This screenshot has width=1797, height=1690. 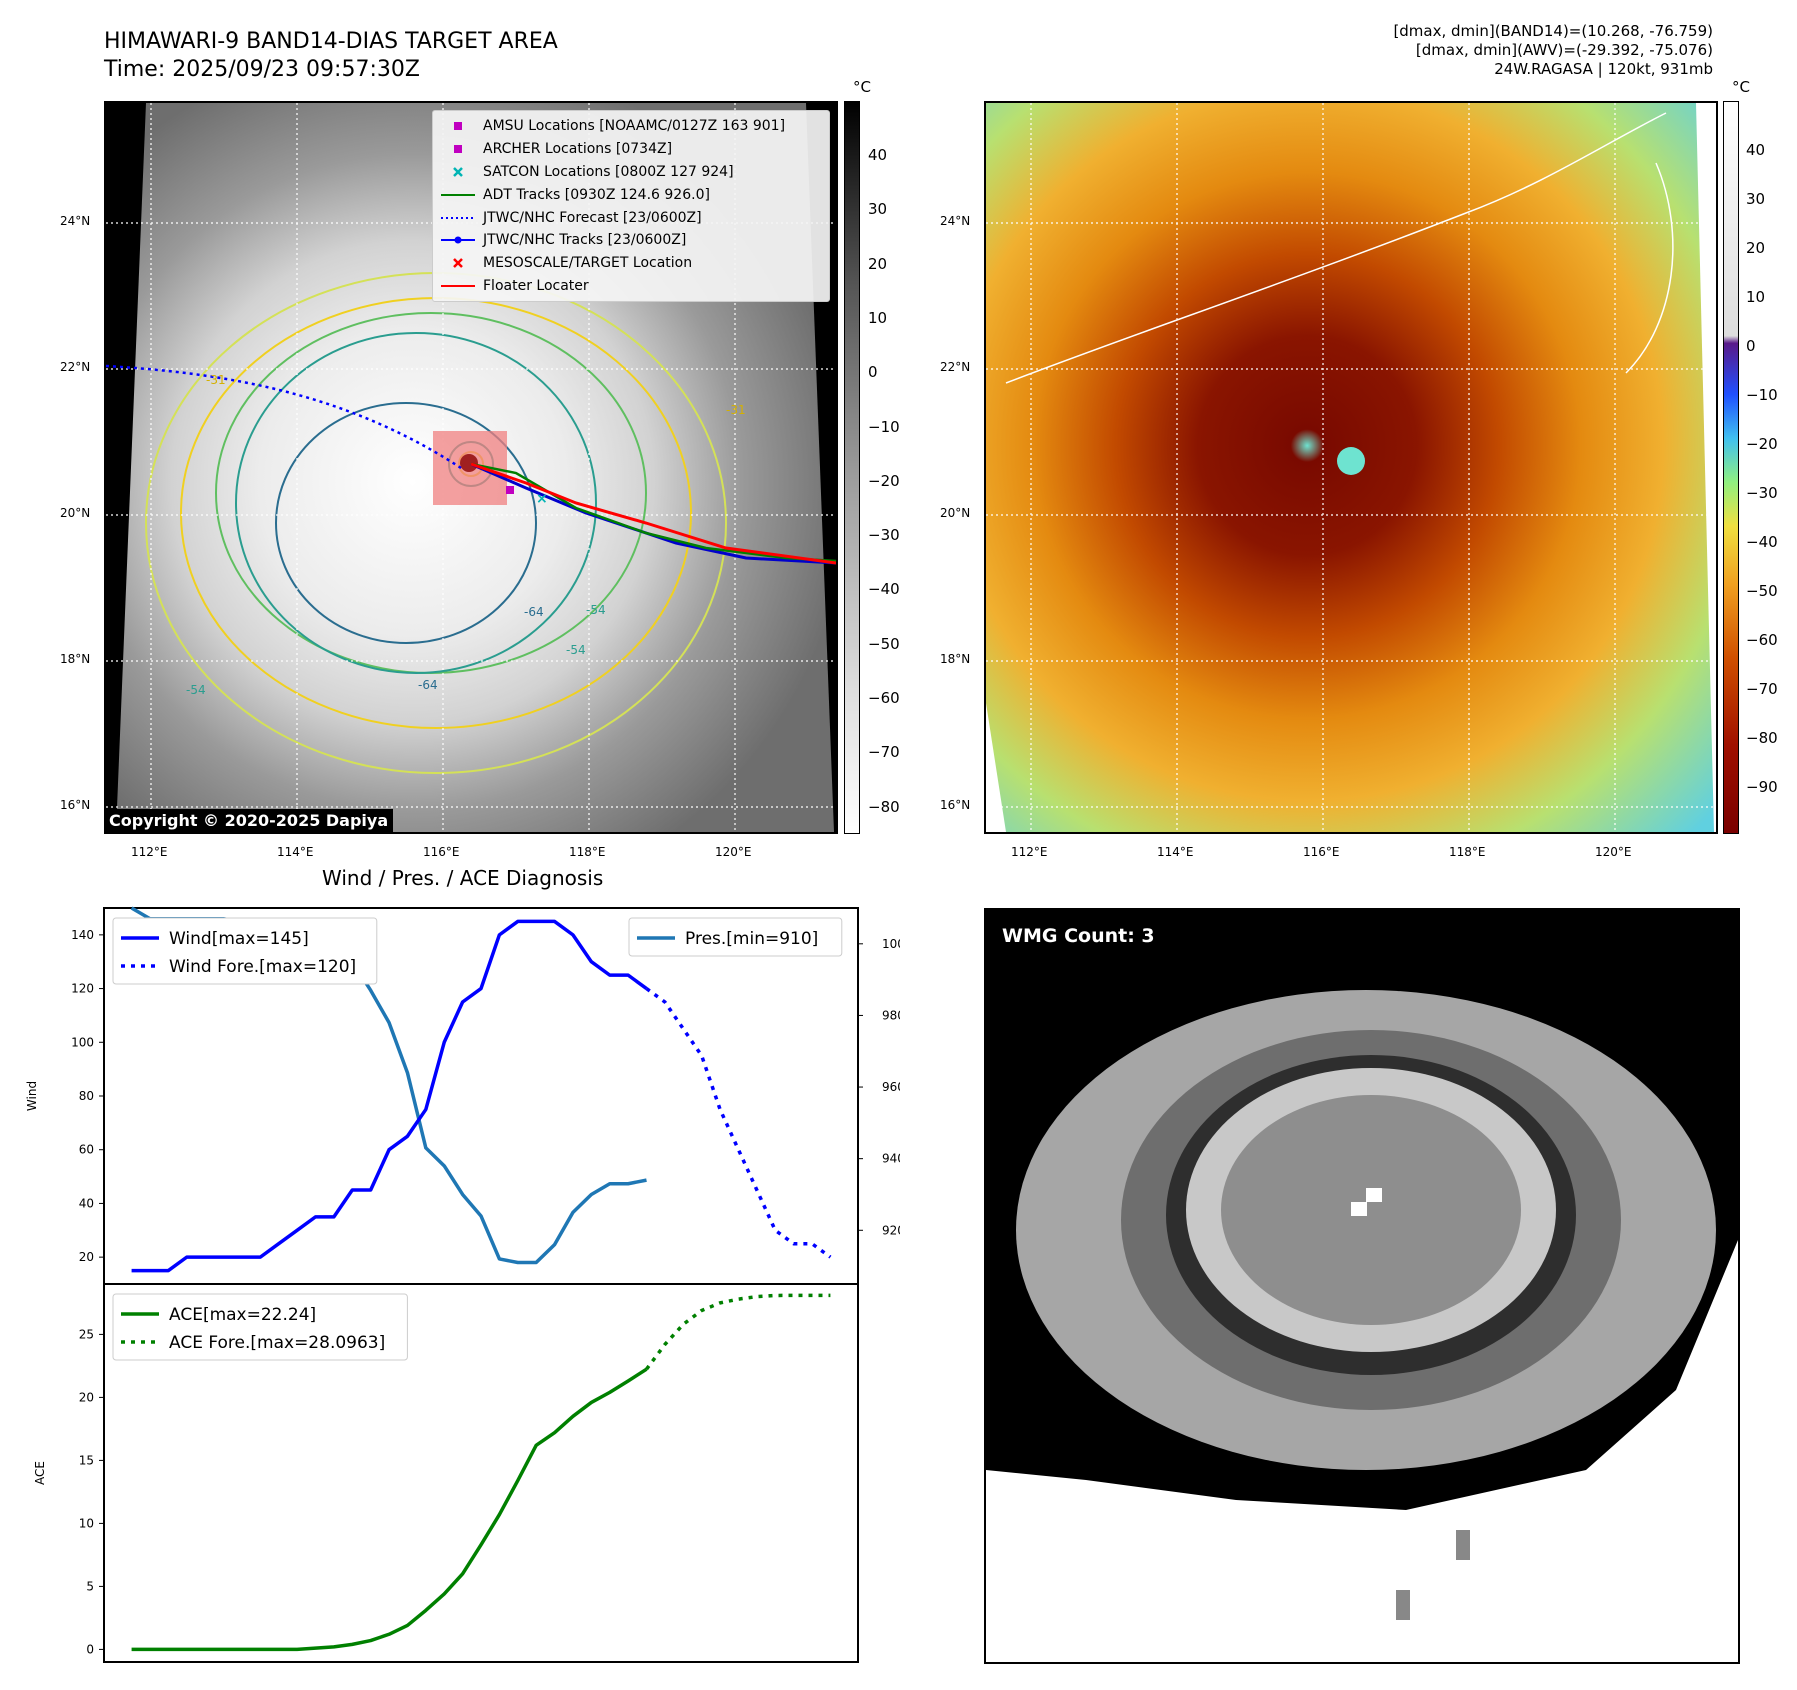 I want to click on lat-label: 16°N, so click(x=75, y=805).